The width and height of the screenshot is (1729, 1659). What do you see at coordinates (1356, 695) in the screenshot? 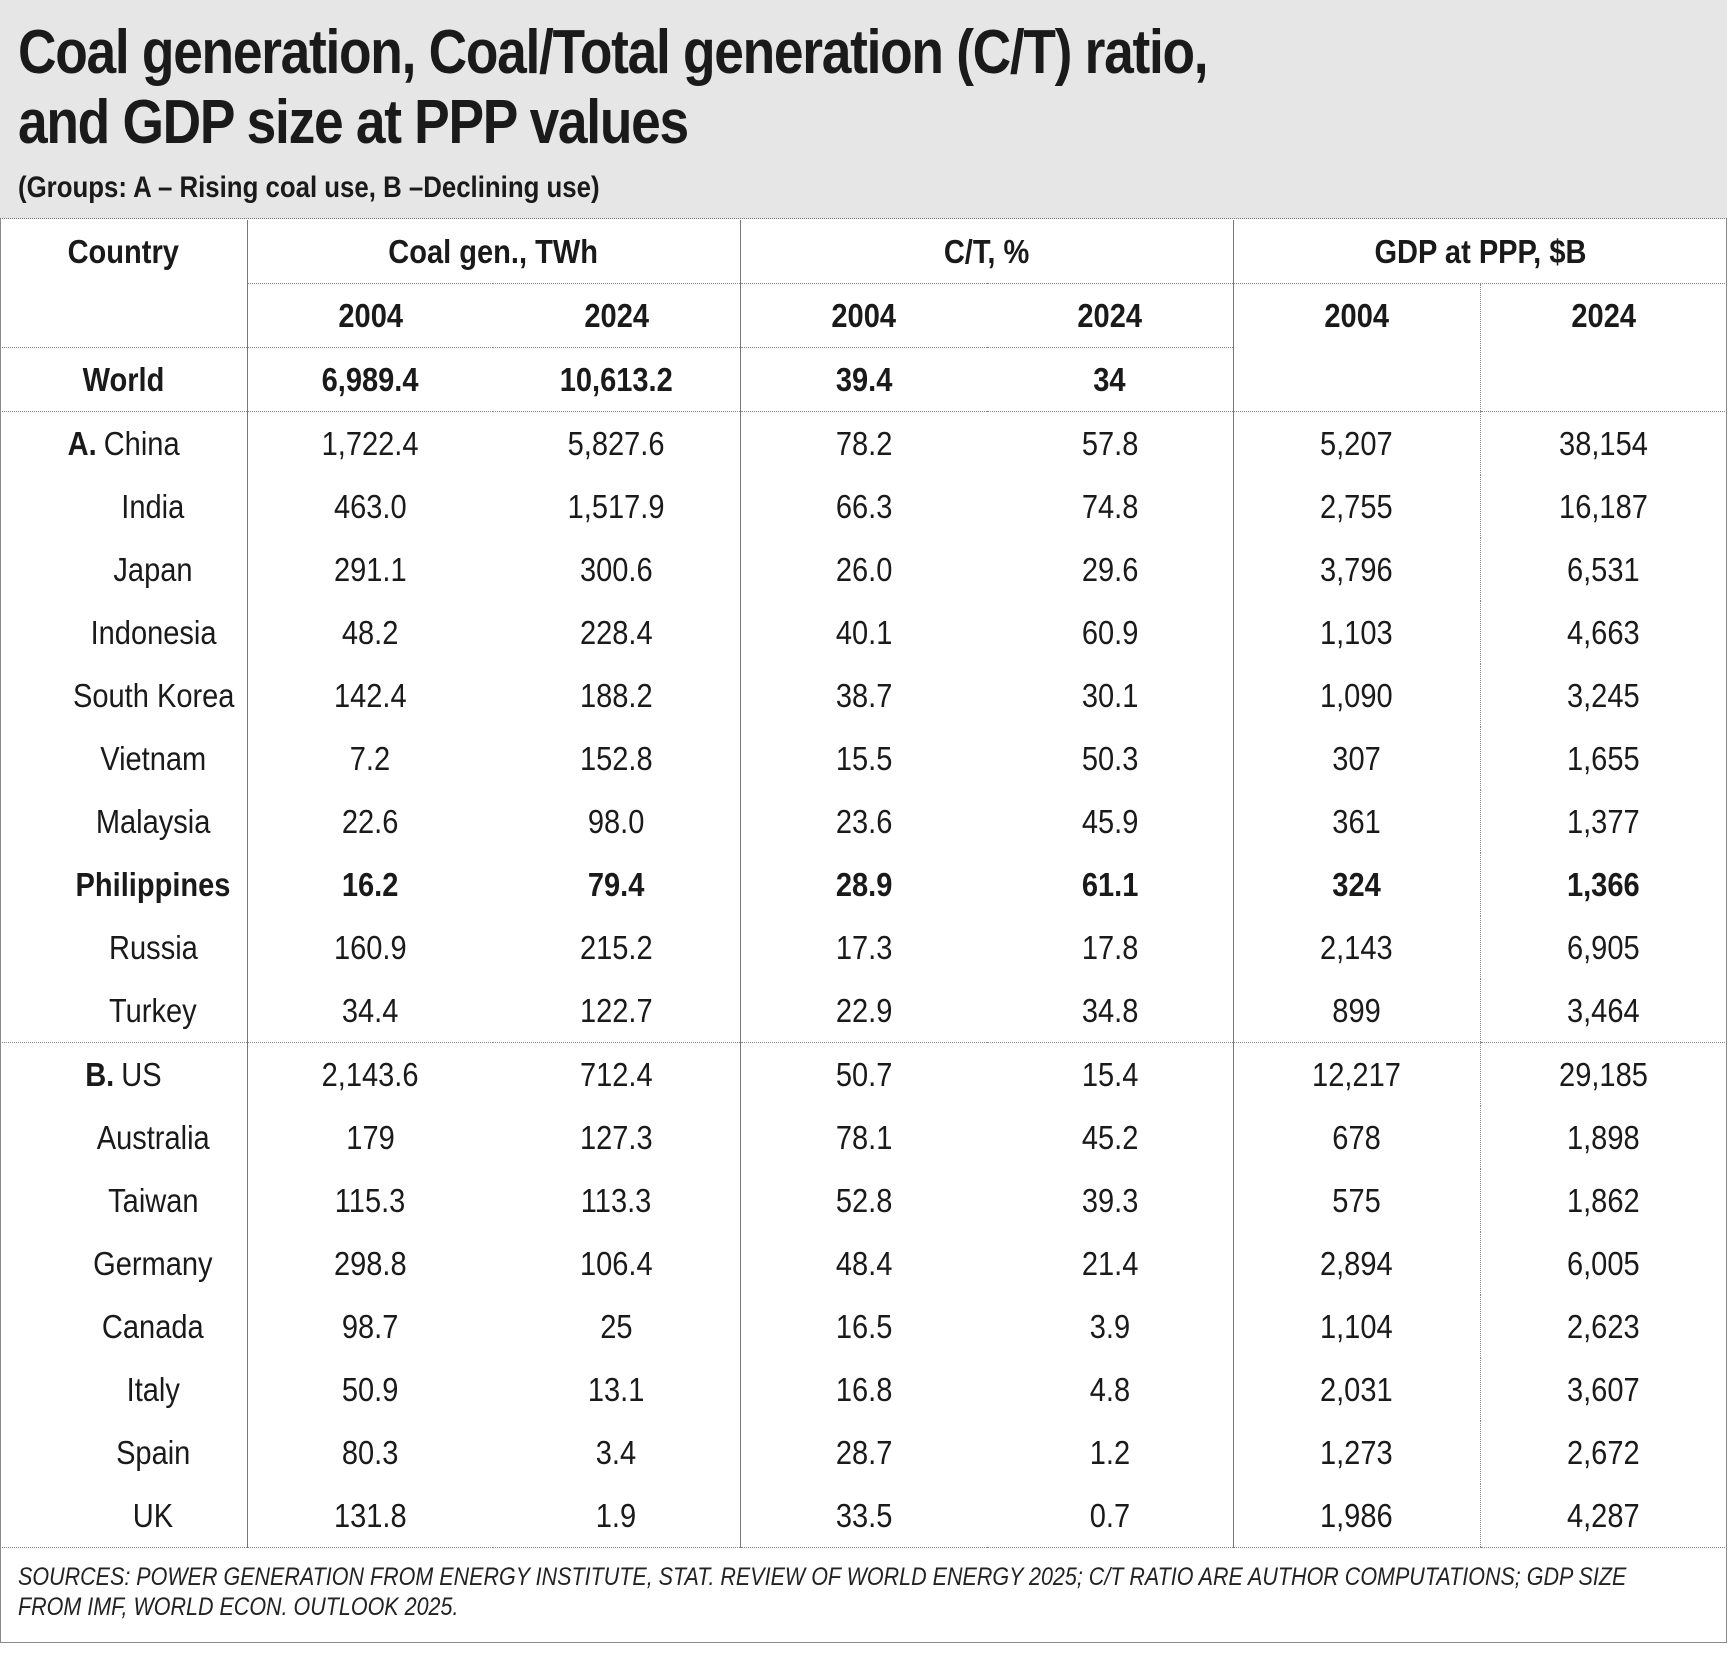
I see `table-cell: 1,090` at bounding box center [1356, 695].